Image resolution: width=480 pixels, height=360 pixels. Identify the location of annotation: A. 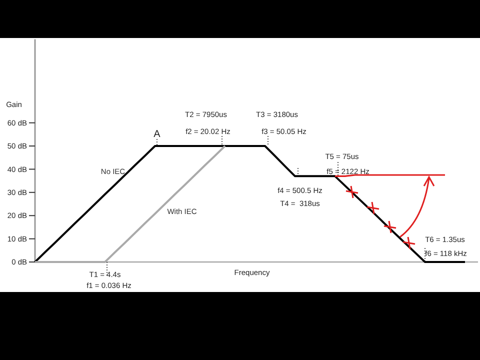
(157, 134).